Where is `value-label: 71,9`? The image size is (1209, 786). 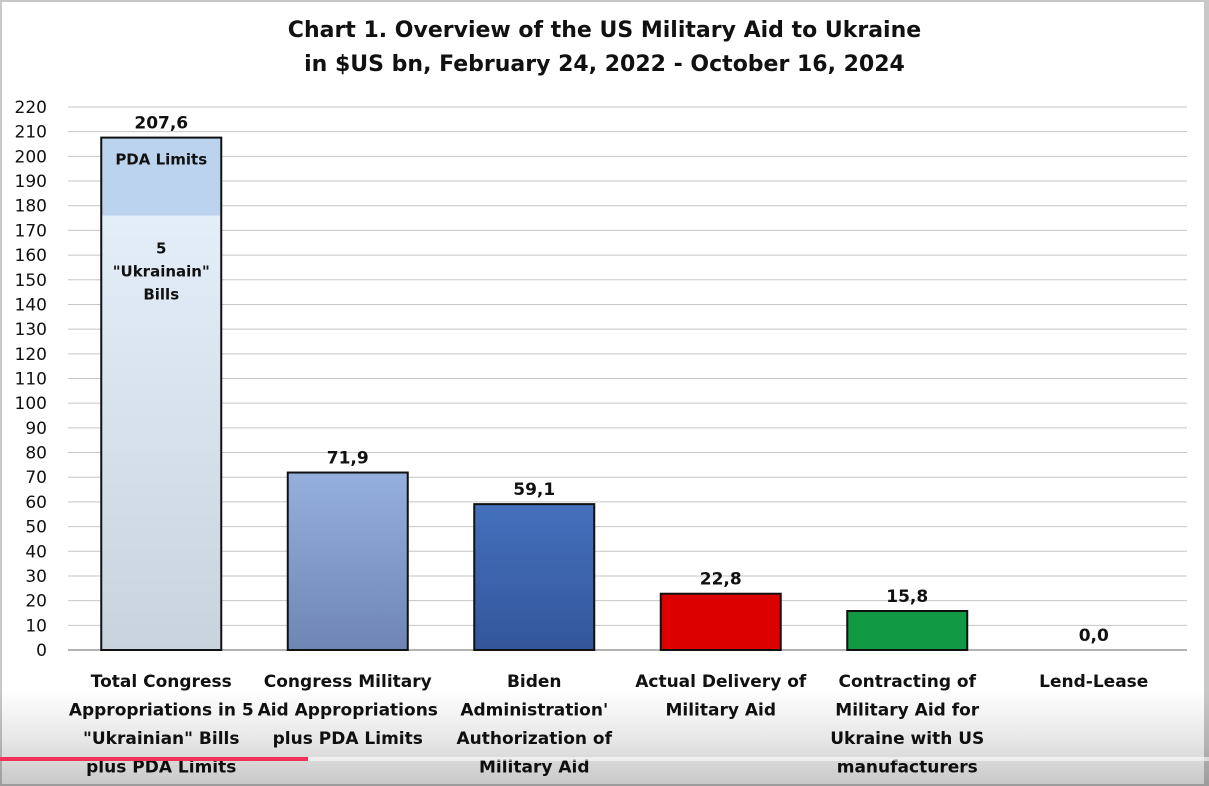
value-label: 71,9 is located at coordinates (348, 459).